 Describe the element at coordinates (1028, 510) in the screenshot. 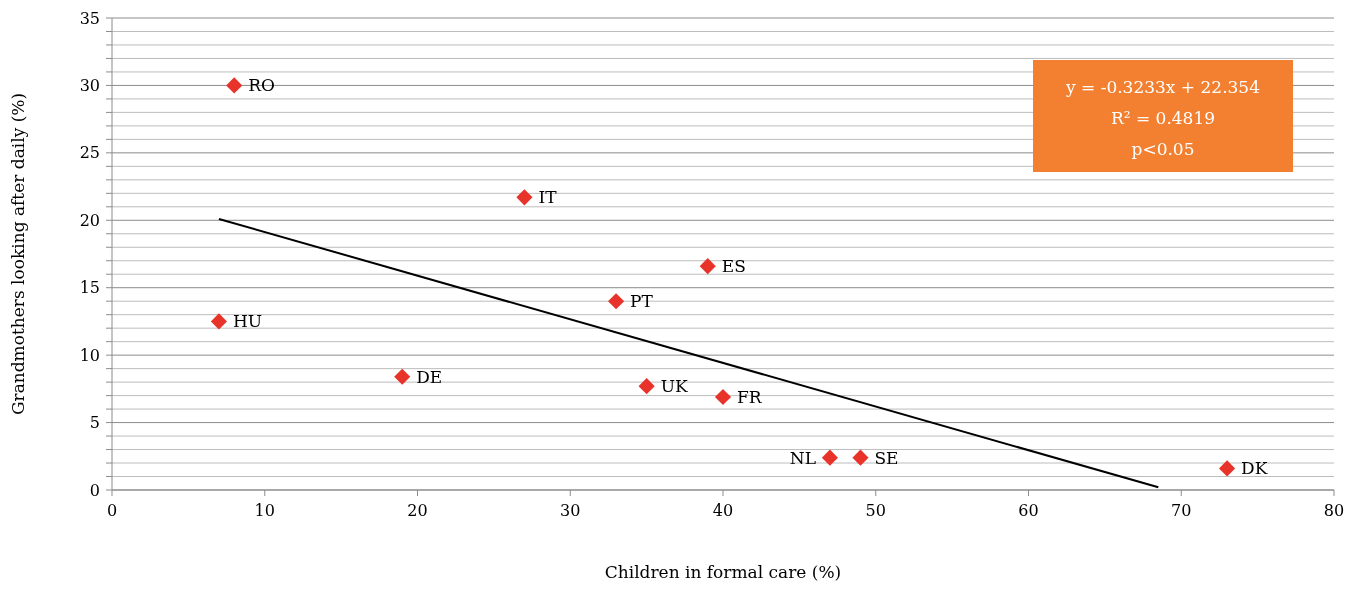

I see `x-tick-label: 60` at that location.